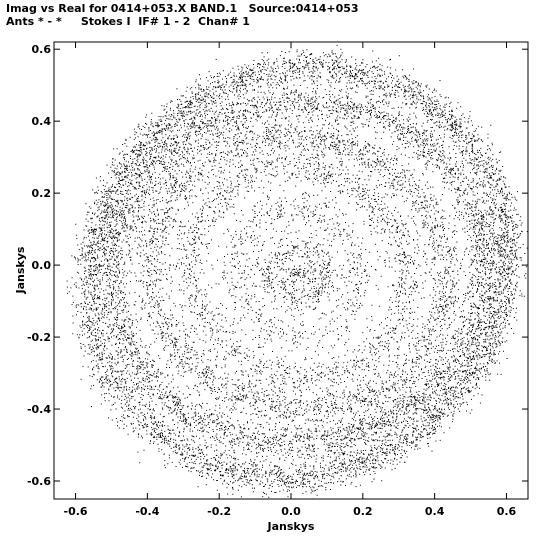 This screenshot has width=540, height=541. I want to click on y-tick-label: 0.2, so click(42, 193).